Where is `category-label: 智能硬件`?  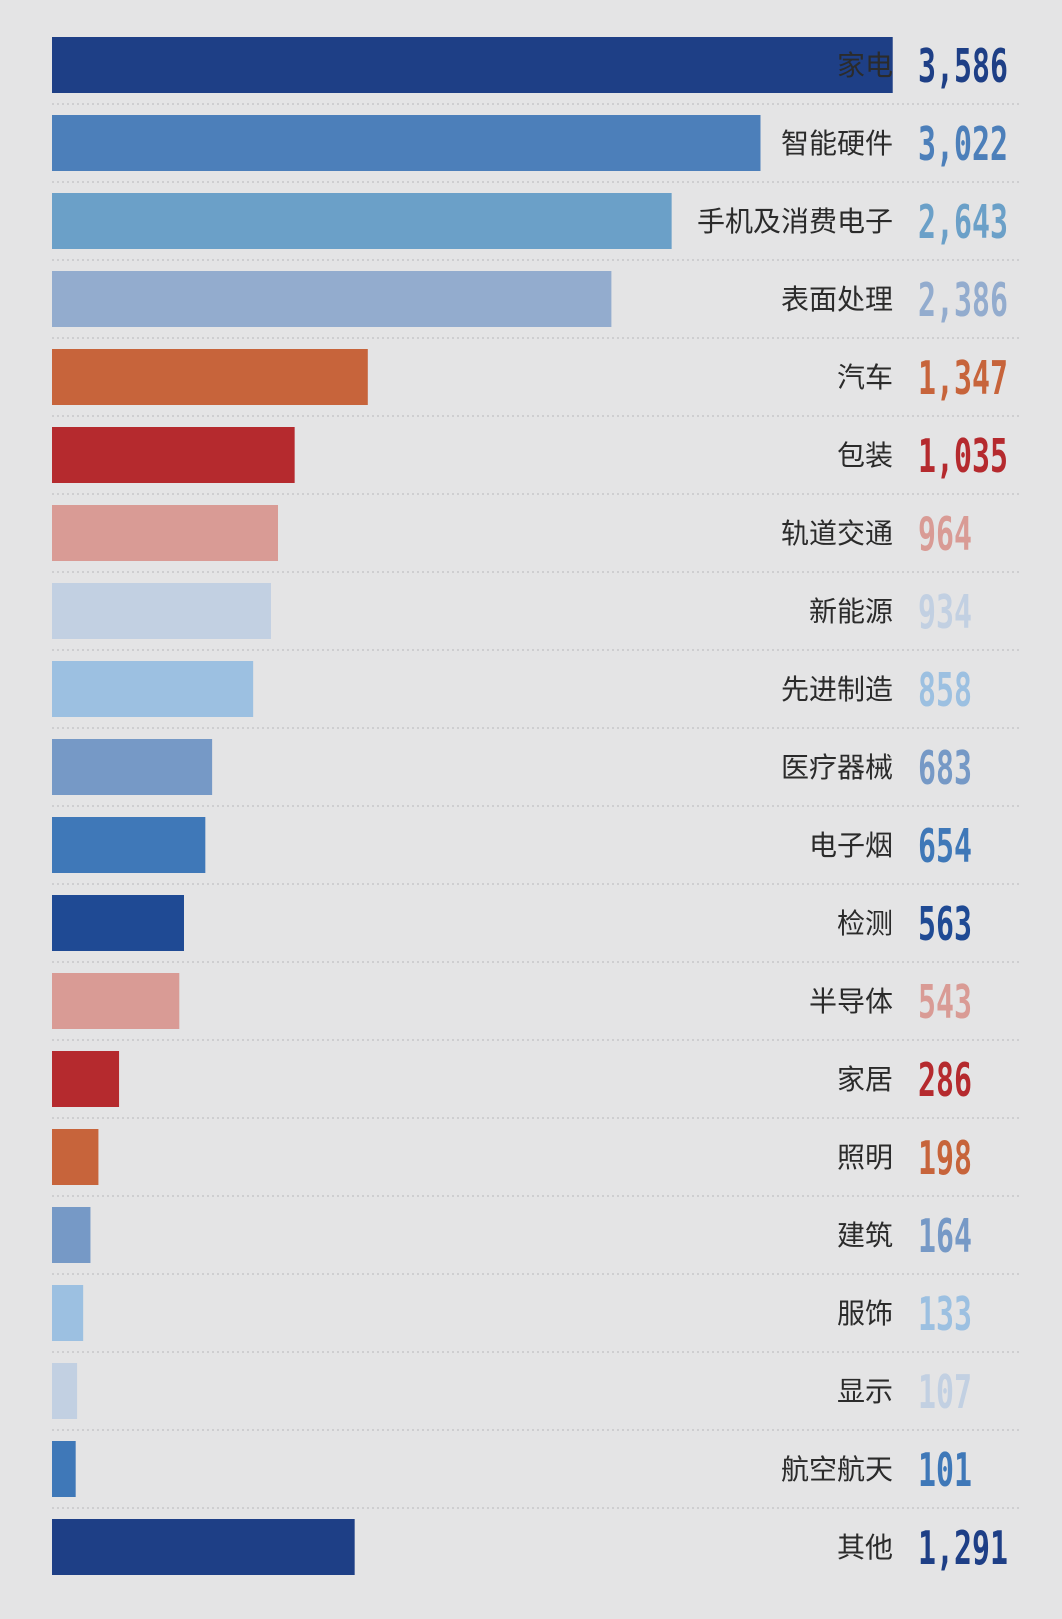 category-label: 智能硬件 is located at coordinates (837, 143).